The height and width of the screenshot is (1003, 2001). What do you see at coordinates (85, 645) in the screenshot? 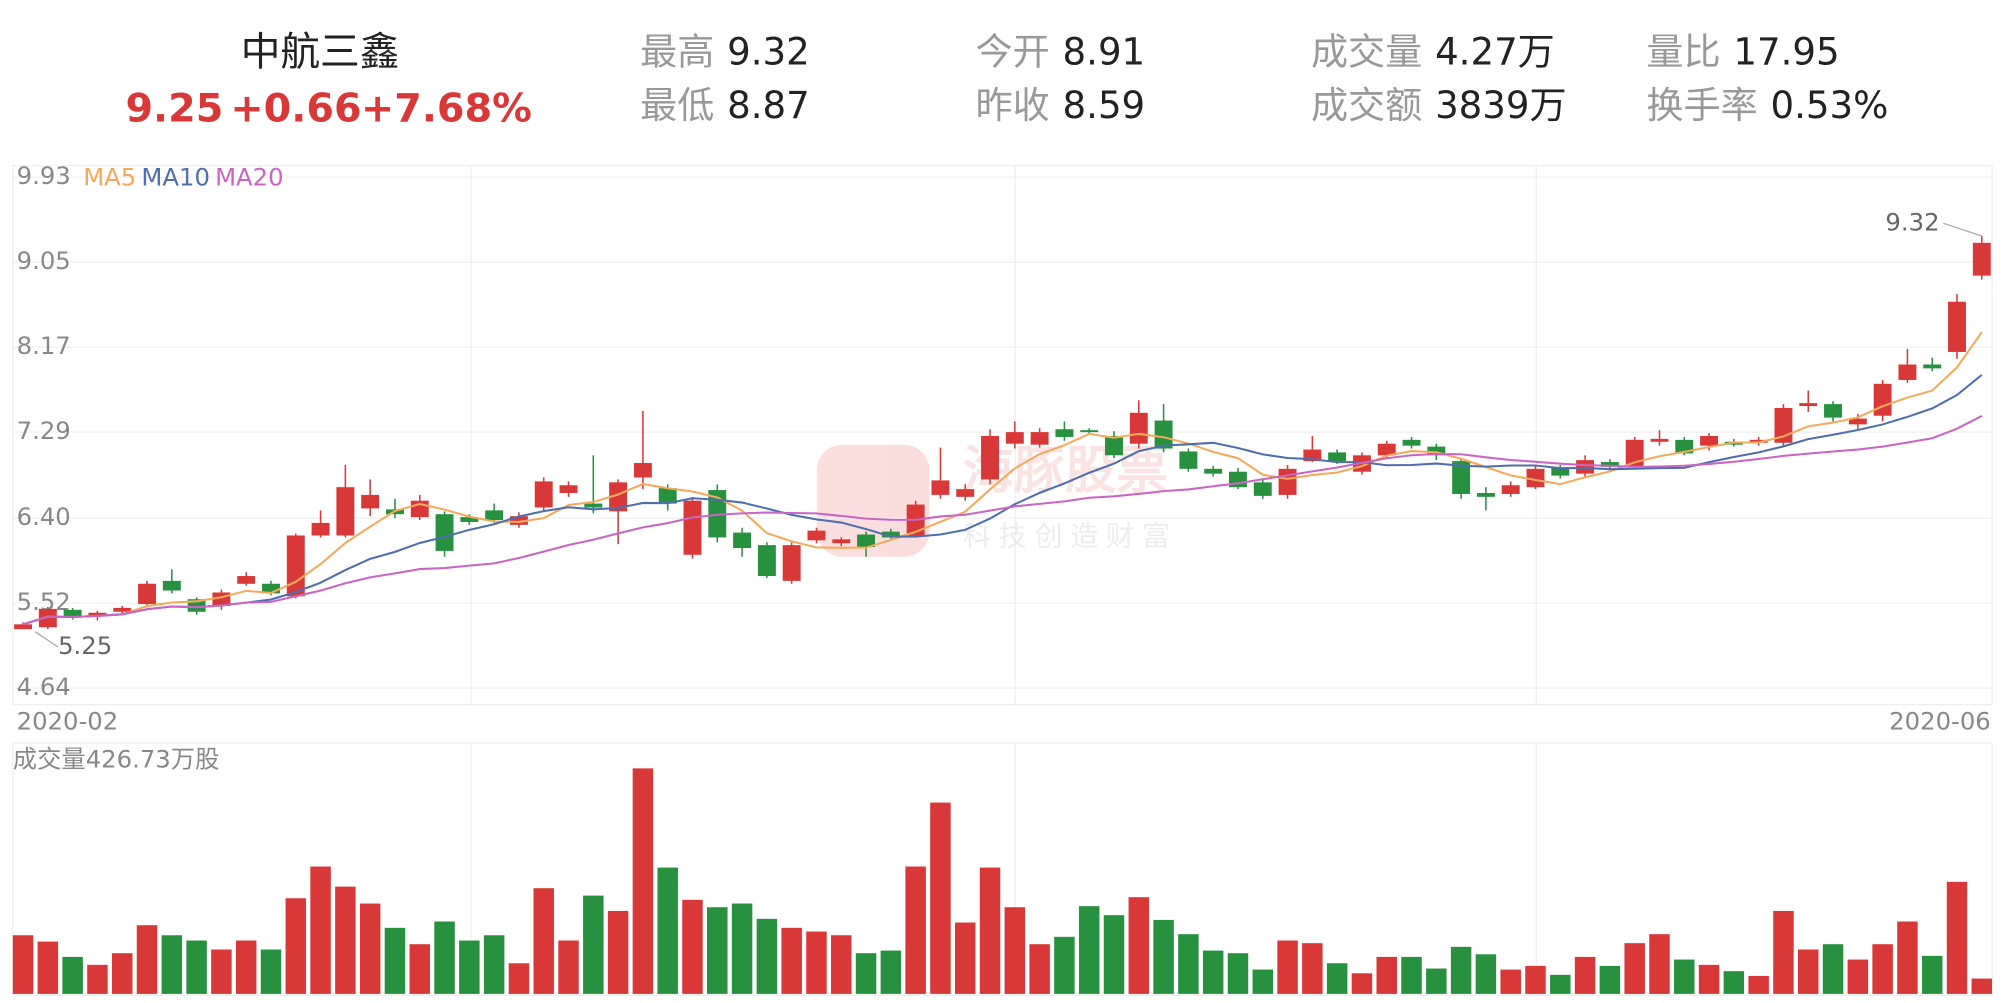
I see `annotation: 5.25` at bounding box center [85, 645].